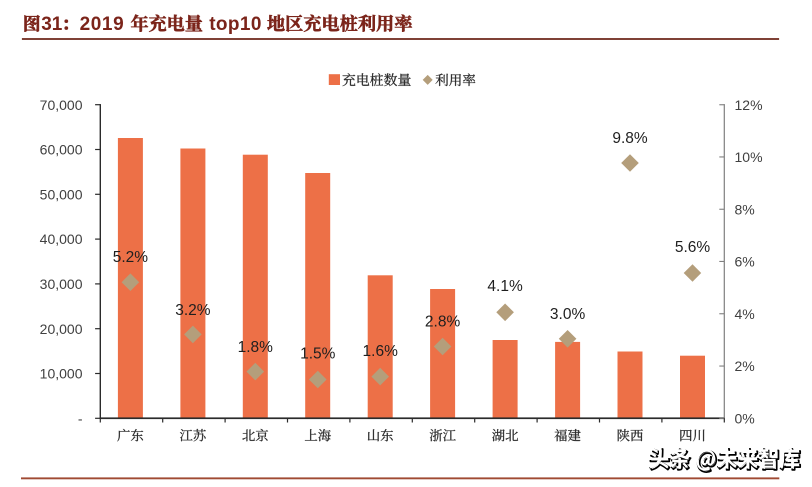 Image resolution: width=812 pixels, height=487 pixels. What do you see at coordinates (745, 418) in the screenshot?
I see `svg-text: 0%` at bounding box center [745, 418].